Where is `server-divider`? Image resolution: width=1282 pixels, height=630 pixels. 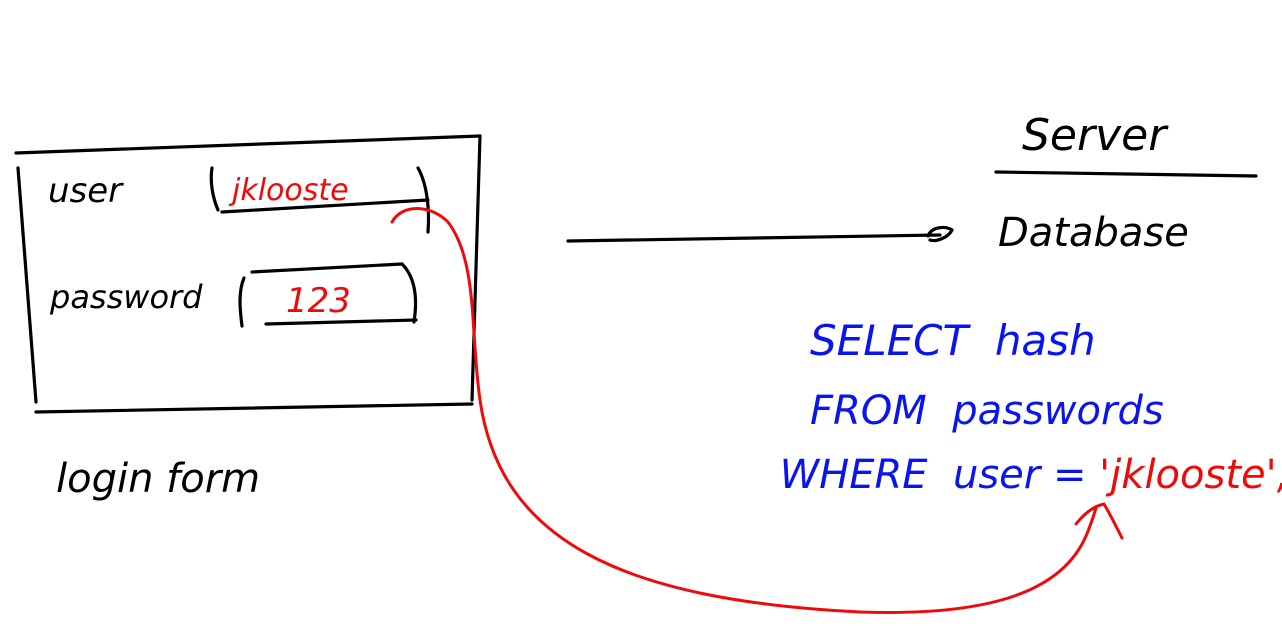
server-divider is located at coordinates (1126, 174).